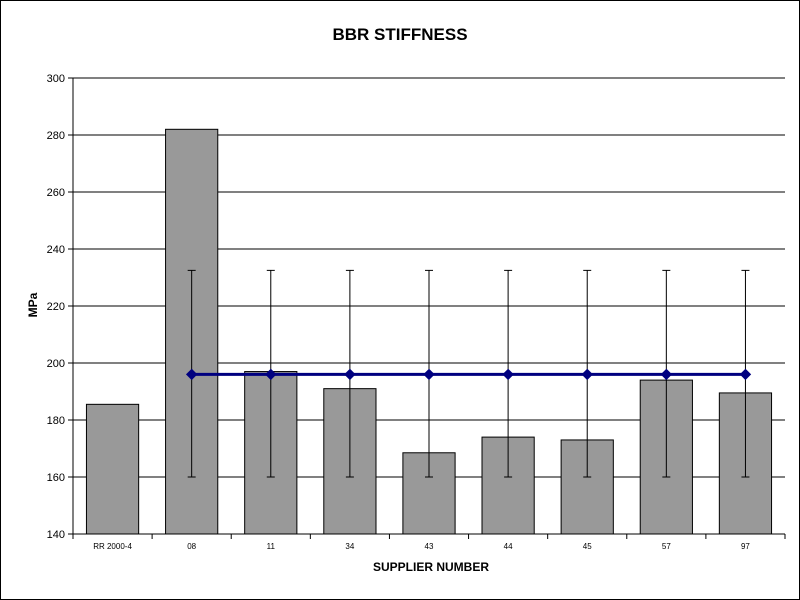 The height and width of the screenshot is (600, 800). Describe the element at coordinates (56, 136) in the screenshot. I see `y-tick-label-280: 280` at that location.